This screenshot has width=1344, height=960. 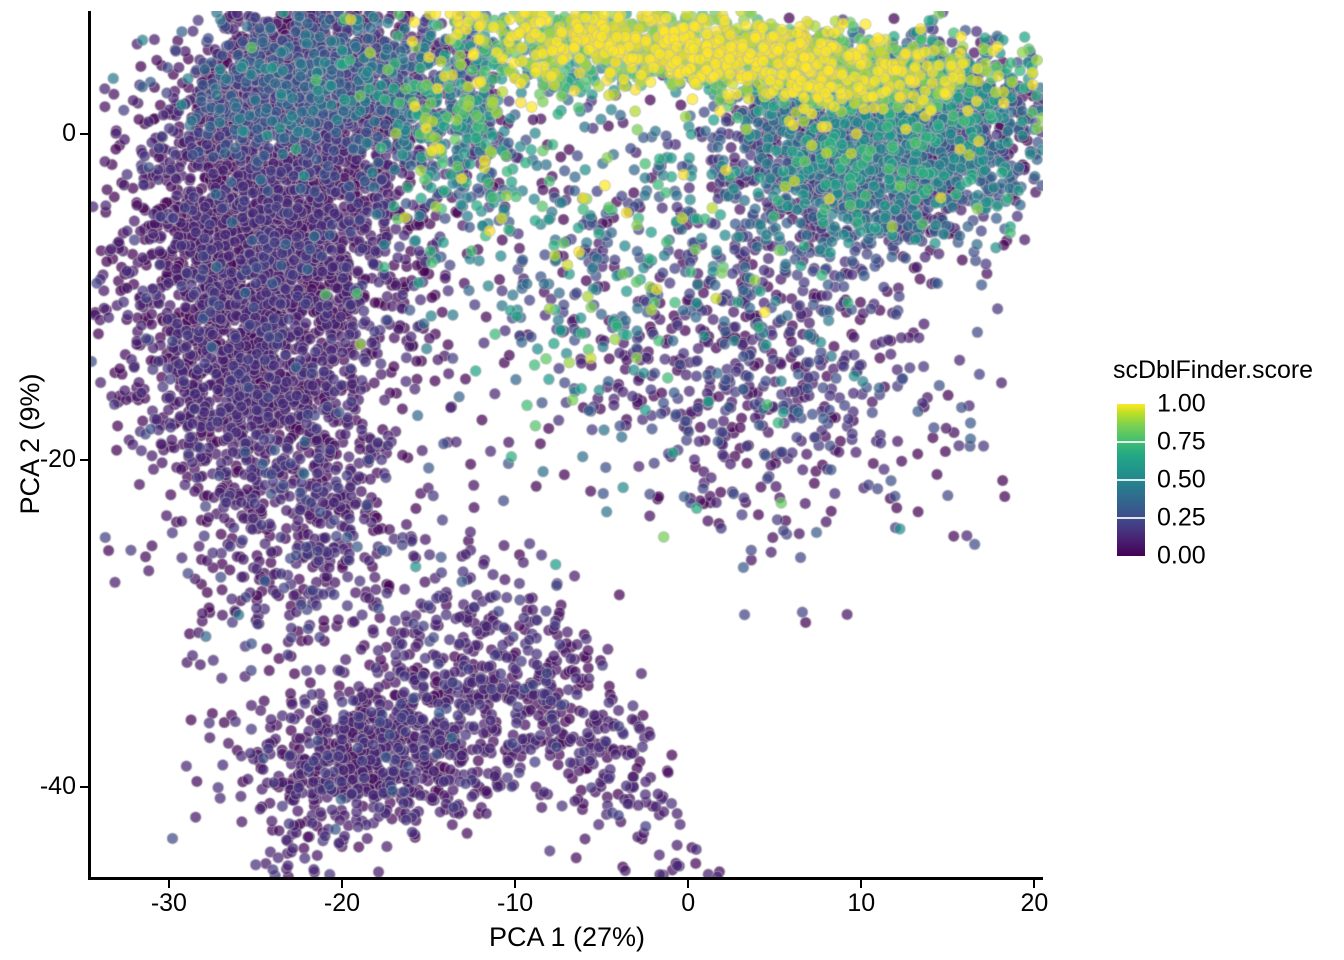 What do you see at coordinates (1181, 441) in the screenshot?
I see `legend-key-label: 0.75` at bounding box center [1181, 441].